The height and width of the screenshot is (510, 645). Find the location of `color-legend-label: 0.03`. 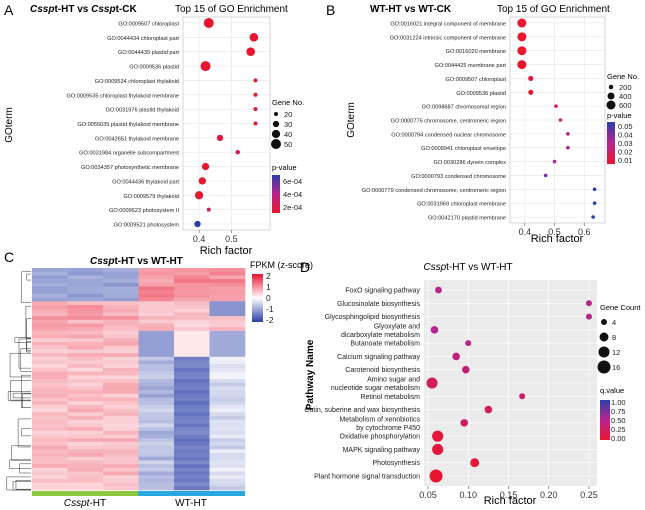

color-legend-label: 0.03 is located at coordinates (625, 143).